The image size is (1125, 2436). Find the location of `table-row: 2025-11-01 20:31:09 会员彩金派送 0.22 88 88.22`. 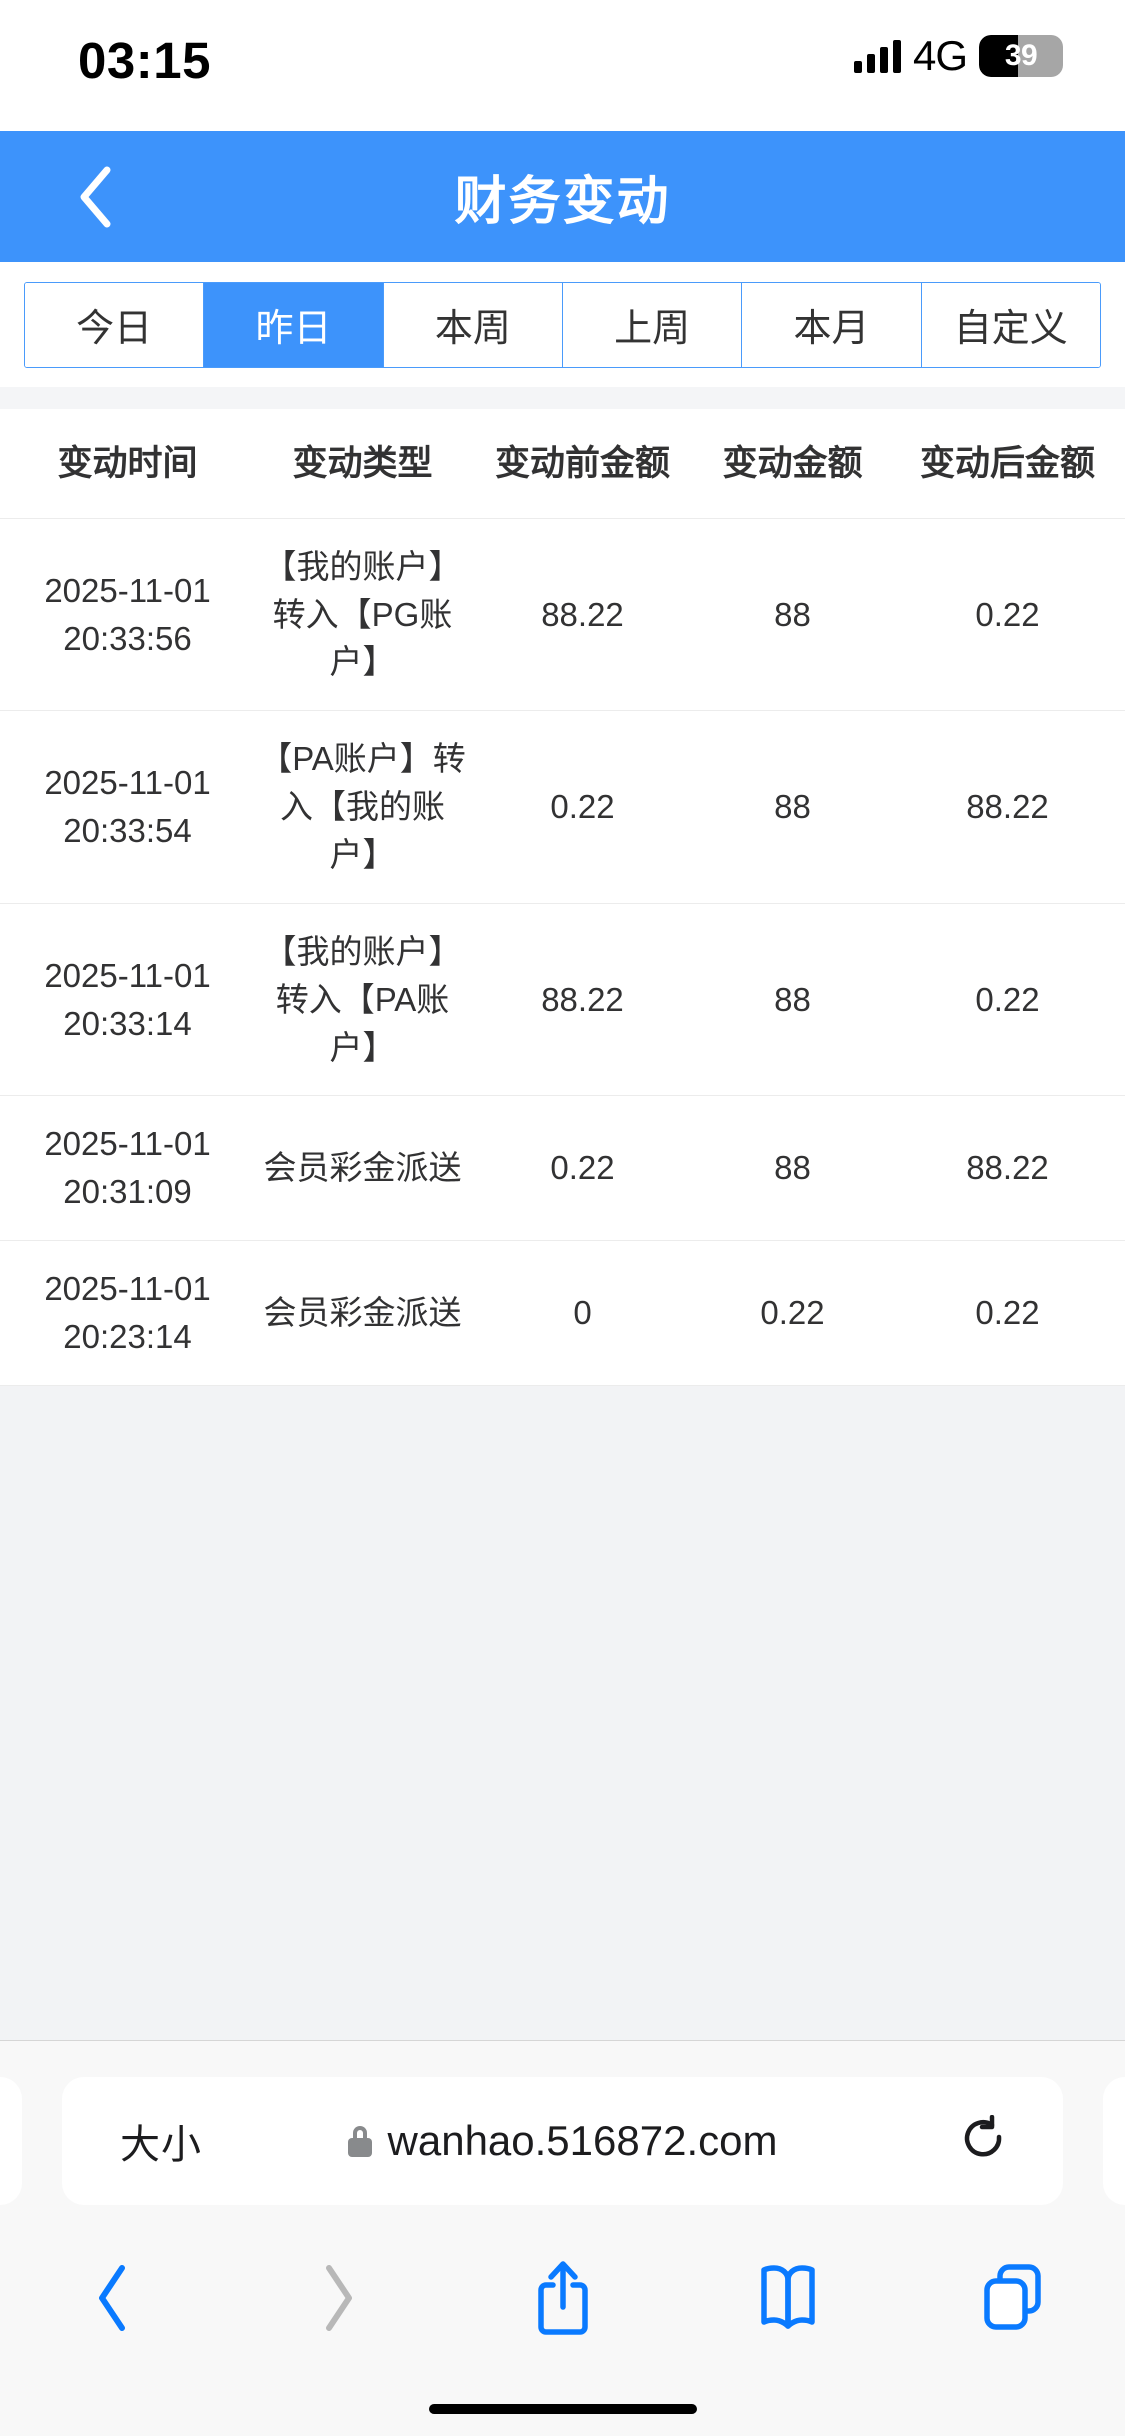

table-row: 2025-11-01 20:31:09 会员彩金派送 0.22 88 88.22 is located at coordinates (562, 1169).